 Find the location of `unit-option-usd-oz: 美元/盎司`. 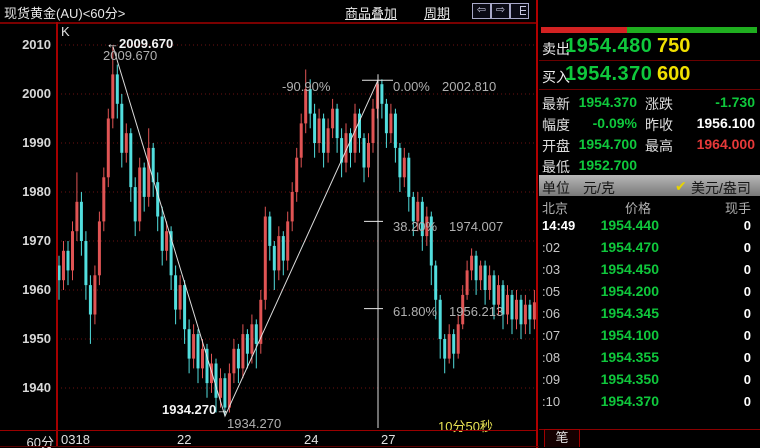

unit-option-usd-oz: 美元/盎司 is located at coordinates (721, 188).